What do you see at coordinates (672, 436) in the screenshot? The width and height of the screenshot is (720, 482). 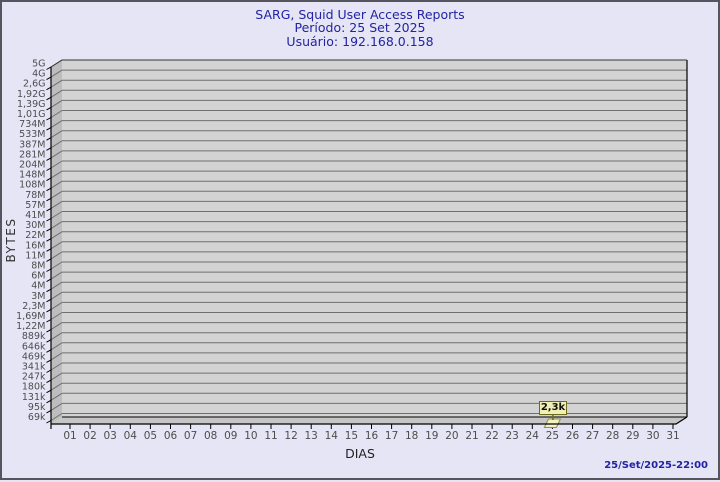 I see `x-tick-label: 31` at bounding box center [672, 436].